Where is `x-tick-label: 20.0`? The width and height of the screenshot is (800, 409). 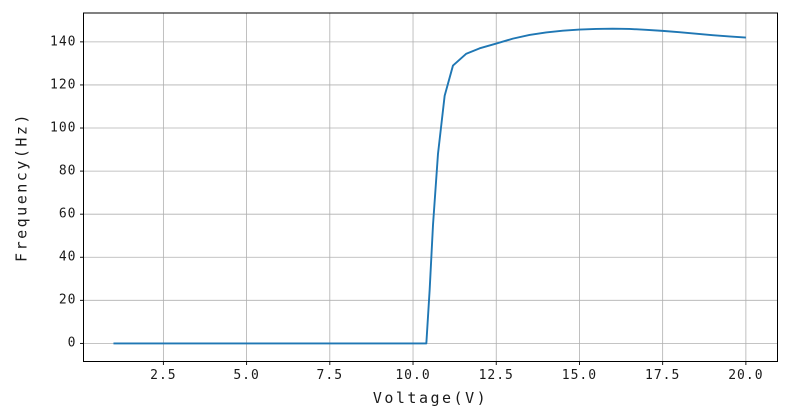
x-tick-label: 20.0 is located at coordinates (746, 375).